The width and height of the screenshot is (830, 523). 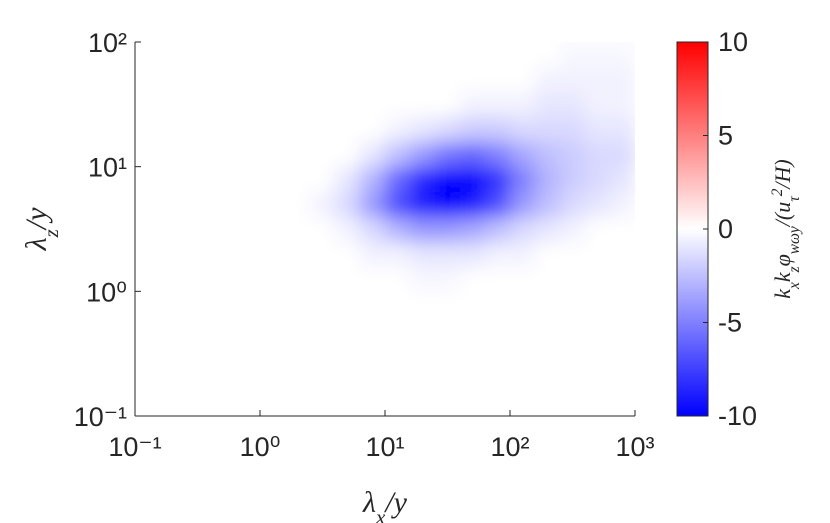 What do you see at coordinates (737, 416) in the screenshot?
I see `colorbar-tick-label: -10` at bounding box center [737, 416].